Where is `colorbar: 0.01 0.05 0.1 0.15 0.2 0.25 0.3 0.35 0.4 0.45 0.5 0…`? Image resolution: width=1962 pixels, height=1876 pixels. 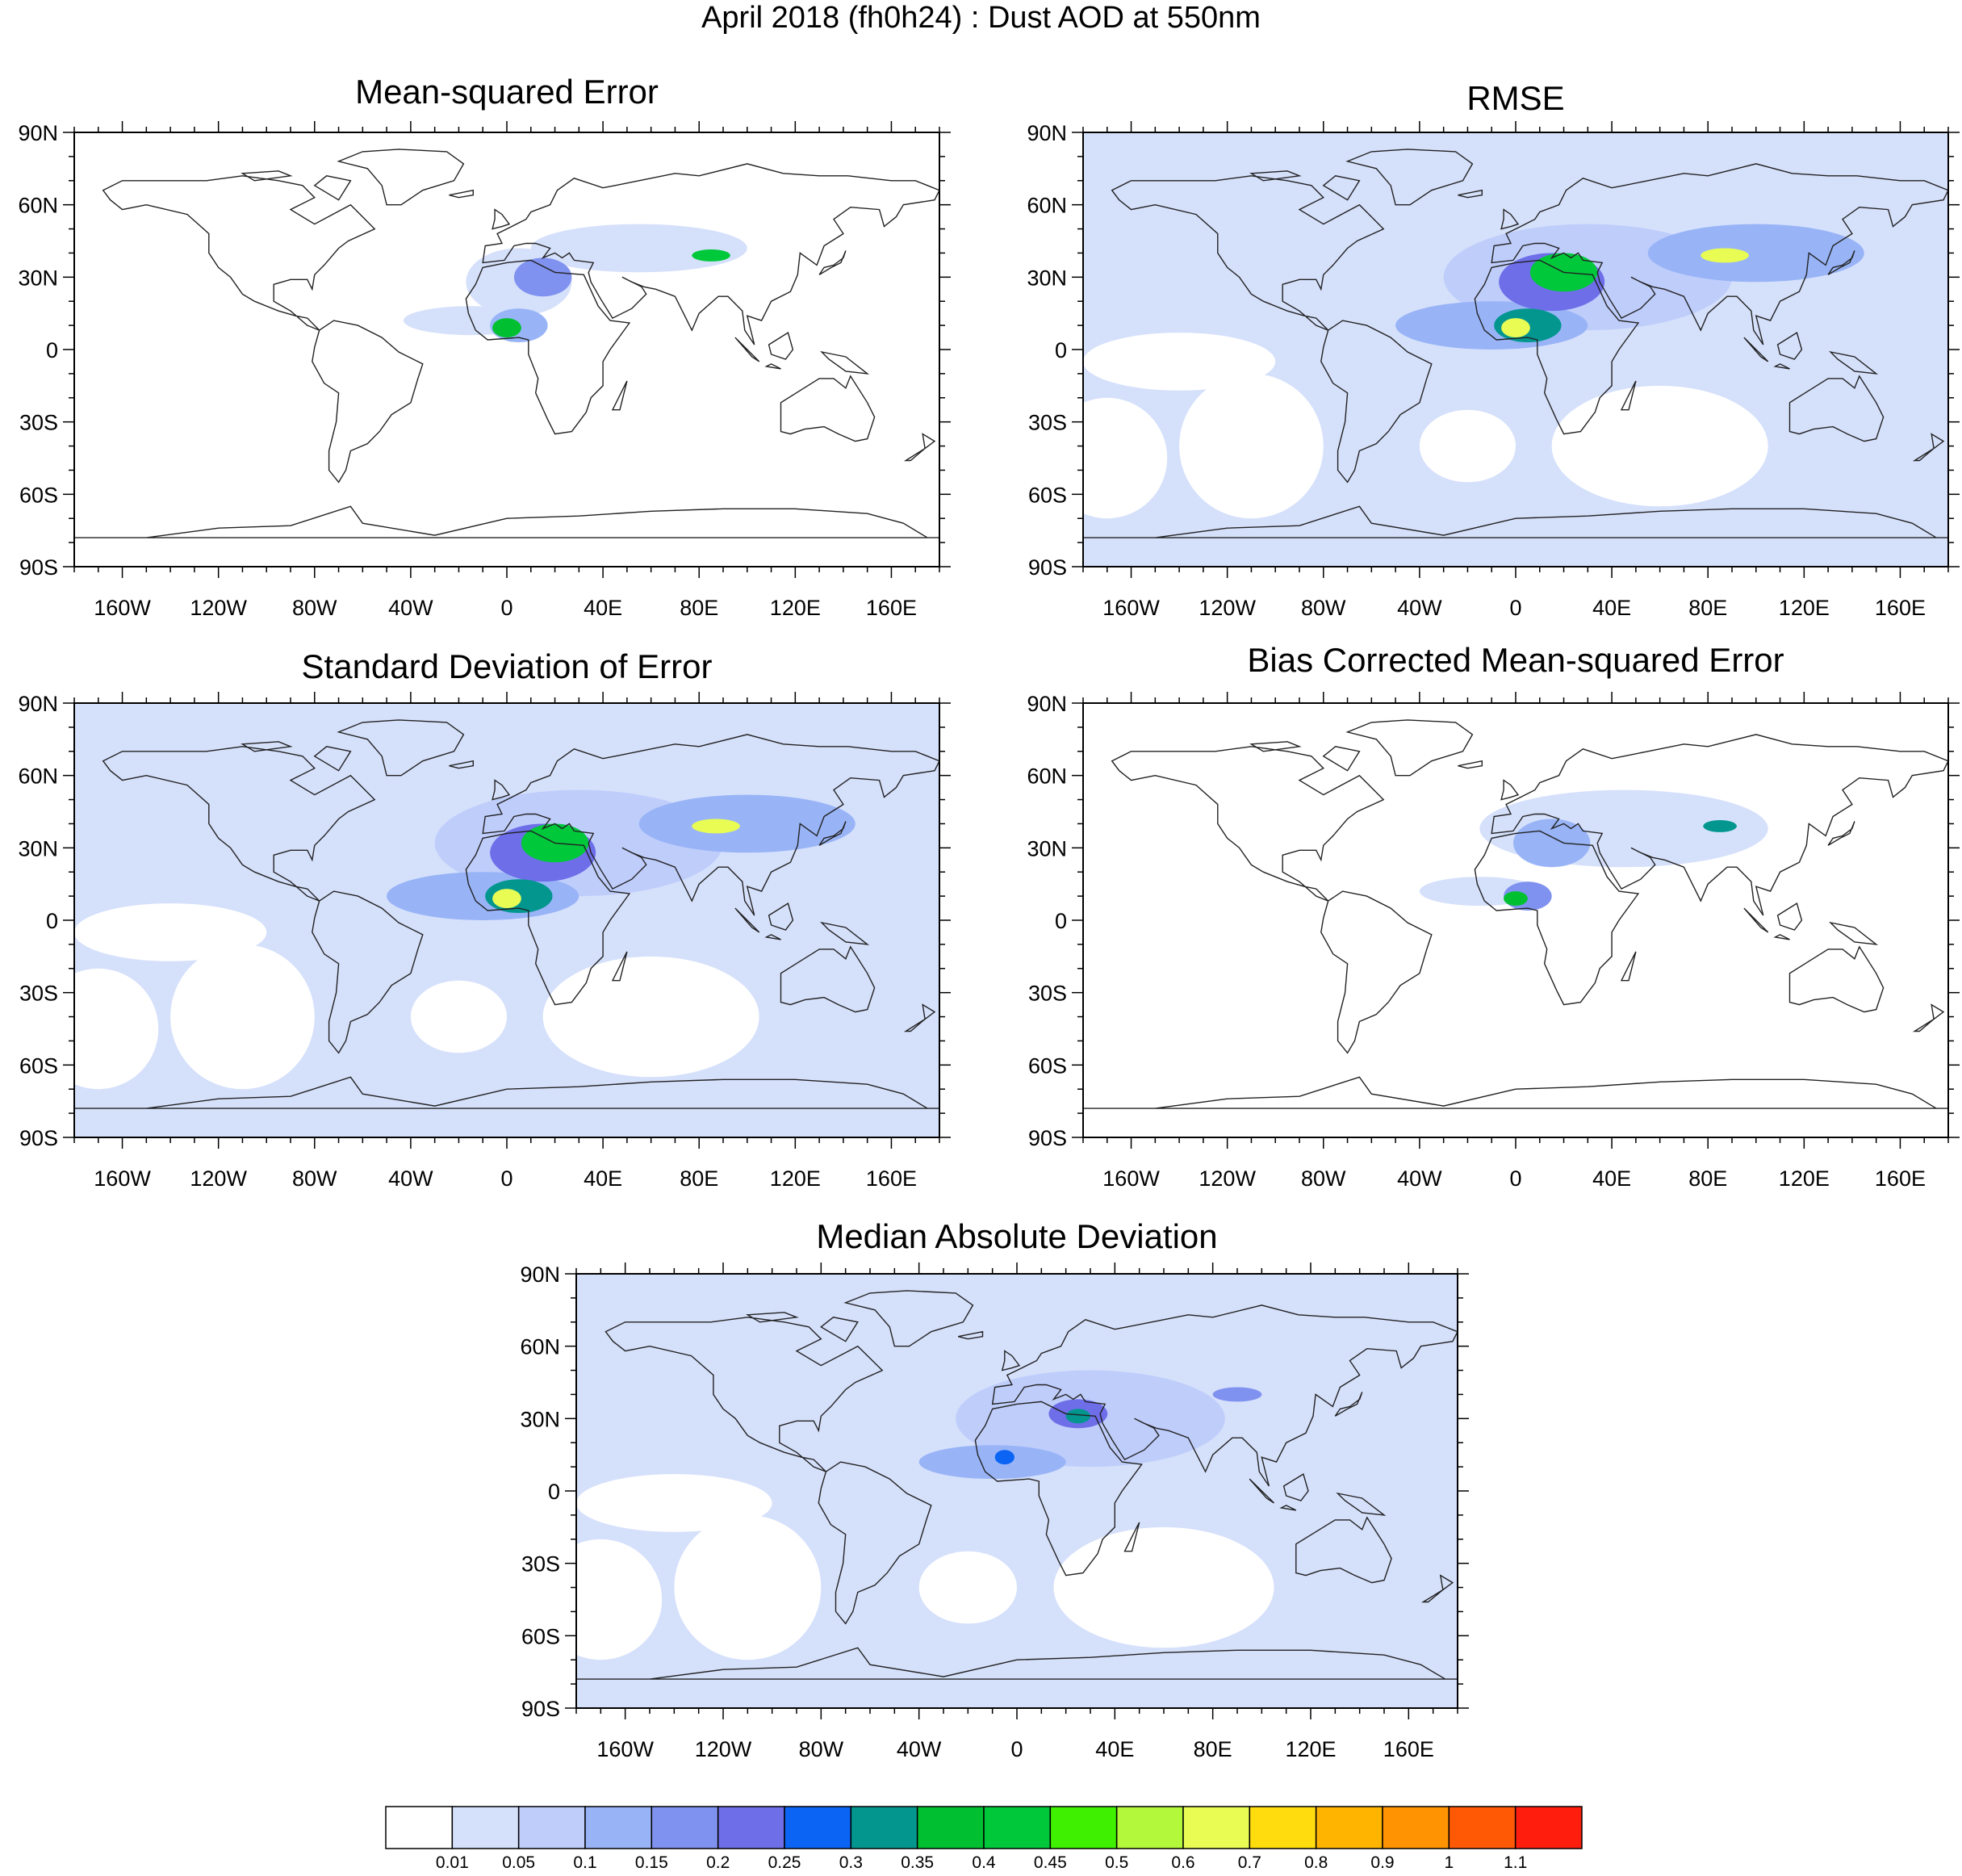
colorbar: 0.01 0.05 0.1 0.15 0.2 0.25 0.3 0.35 0.4 0.45 0.5 0… is located at coordinates (984, 1838).